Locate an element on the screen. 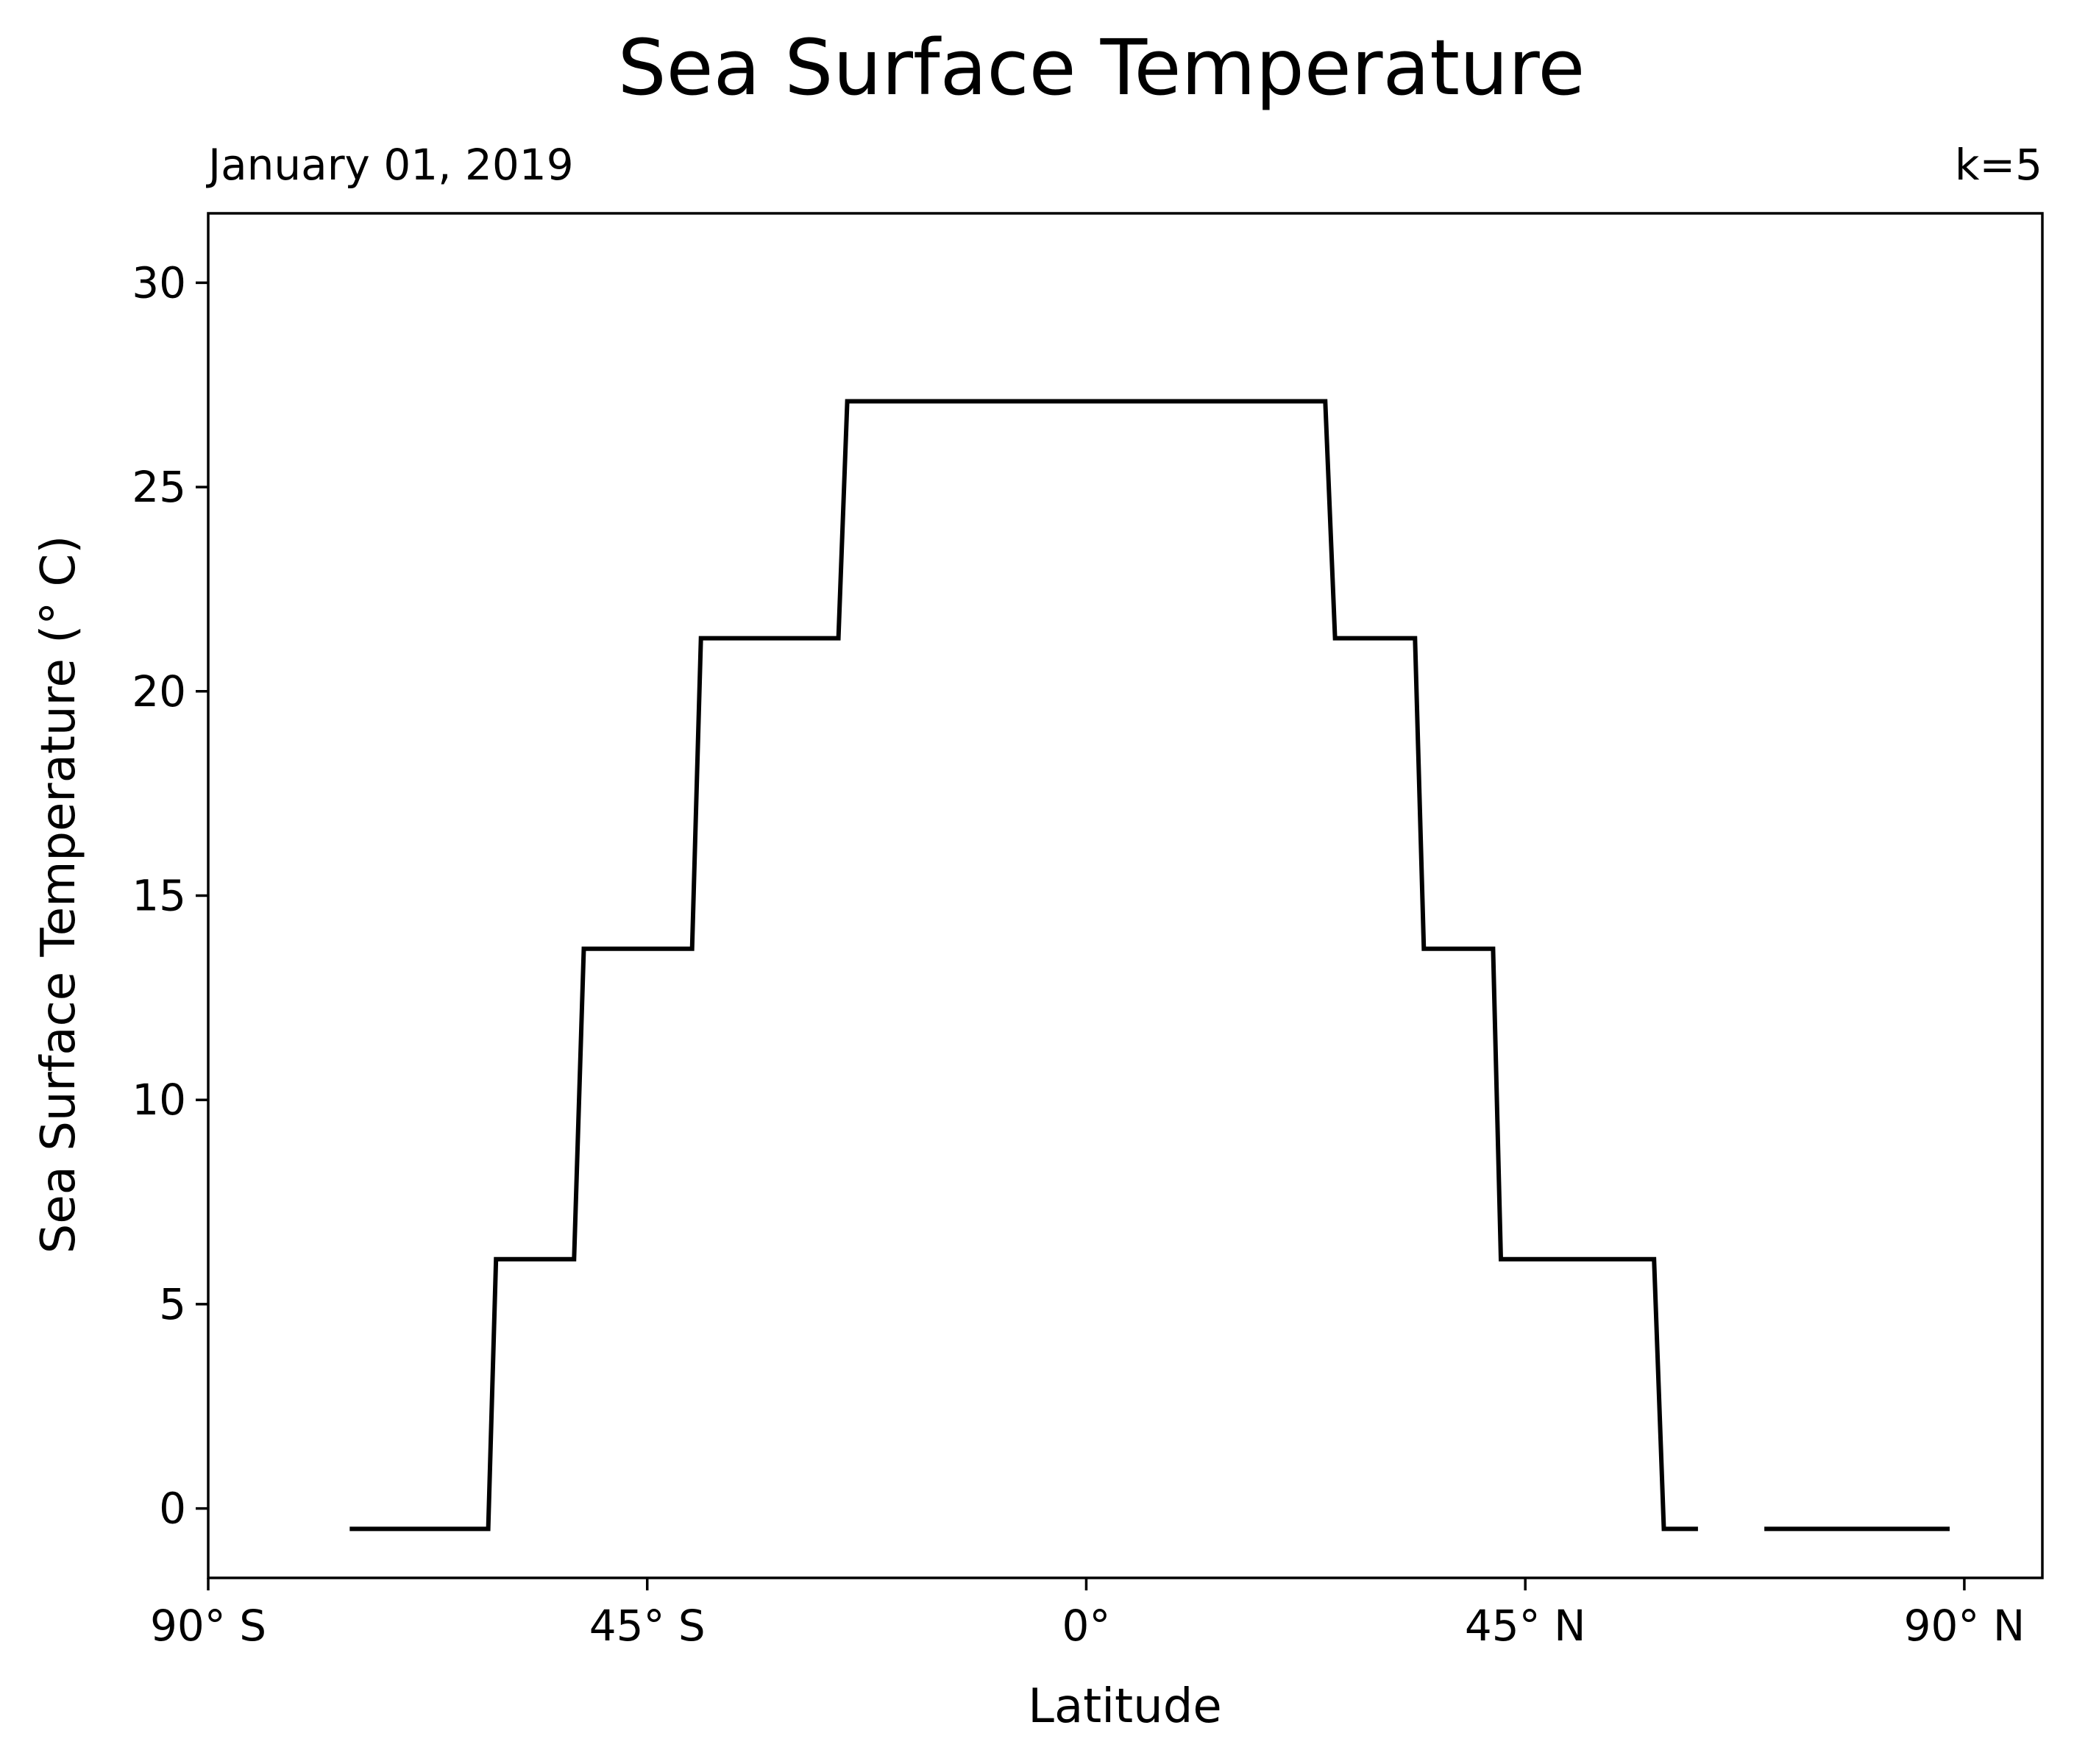  y-tick-label: 0 is located at coordinates (172, 1509).